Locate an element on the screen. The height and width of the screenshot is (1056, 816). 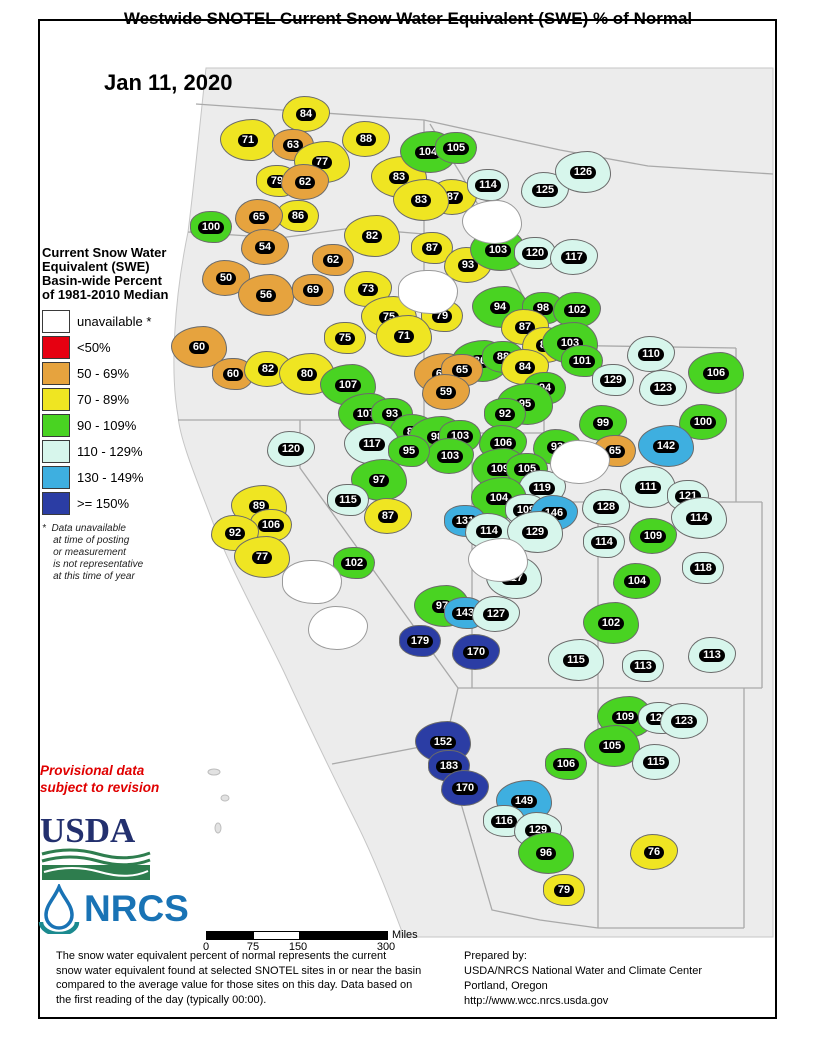
basin-label: 113 is located at coordinates (712, 655).